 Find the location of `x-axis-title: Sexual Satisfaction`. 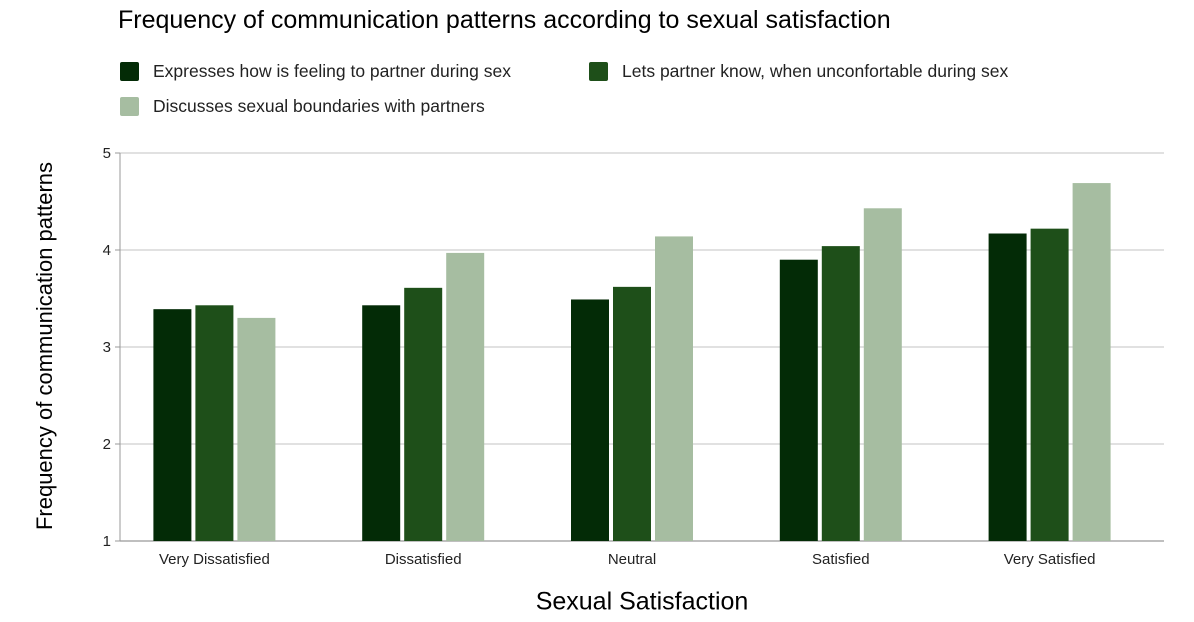

x-axis-title: Sexual Satisfaction is located at coordinates (642, 601).